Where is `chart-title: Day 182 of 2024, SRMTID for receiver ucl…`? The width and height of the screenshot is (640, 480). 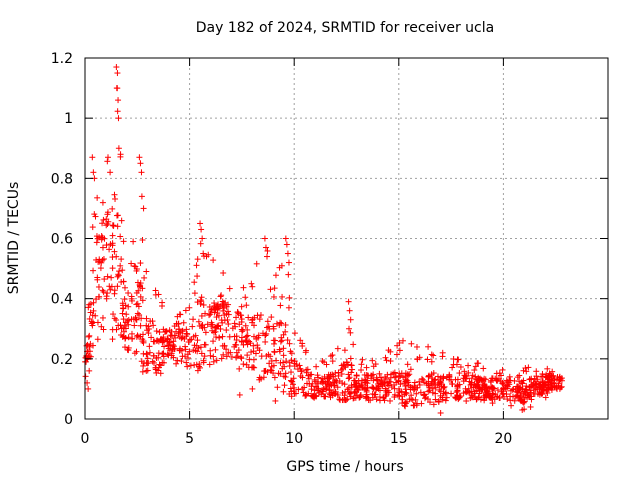 chart-title: Day 182 of 2024, SRMTID for receiver ucl… is located at coordinates (345, 28).